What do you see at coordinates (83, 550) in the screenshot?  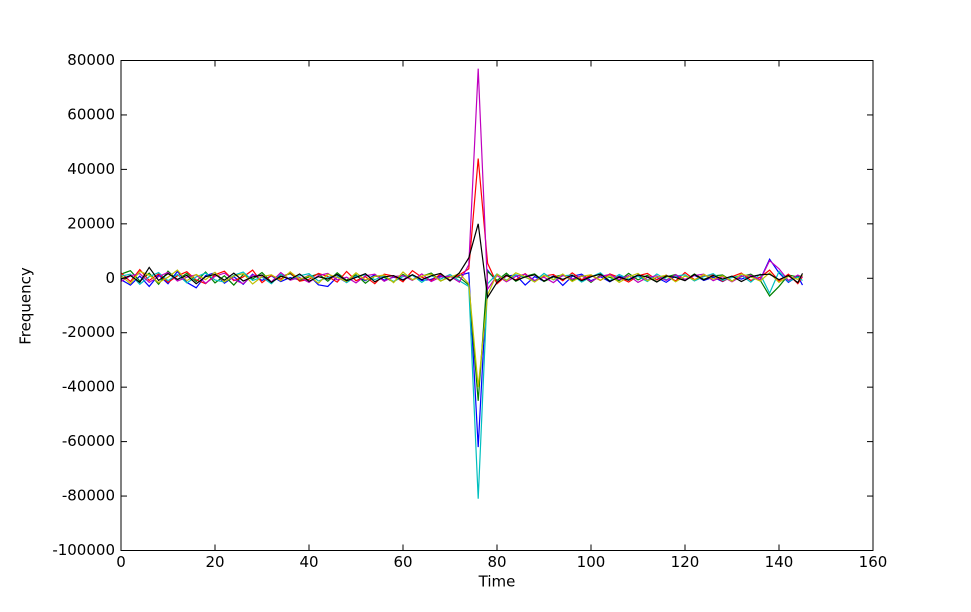 I see `y-tick-label: -100000` at bounding box center [83, 550].